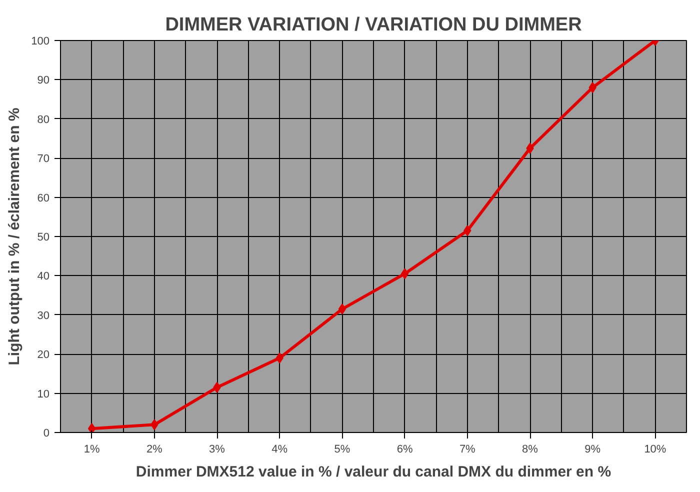  I want to click on y-tick-label: 30, so click(43, 316).